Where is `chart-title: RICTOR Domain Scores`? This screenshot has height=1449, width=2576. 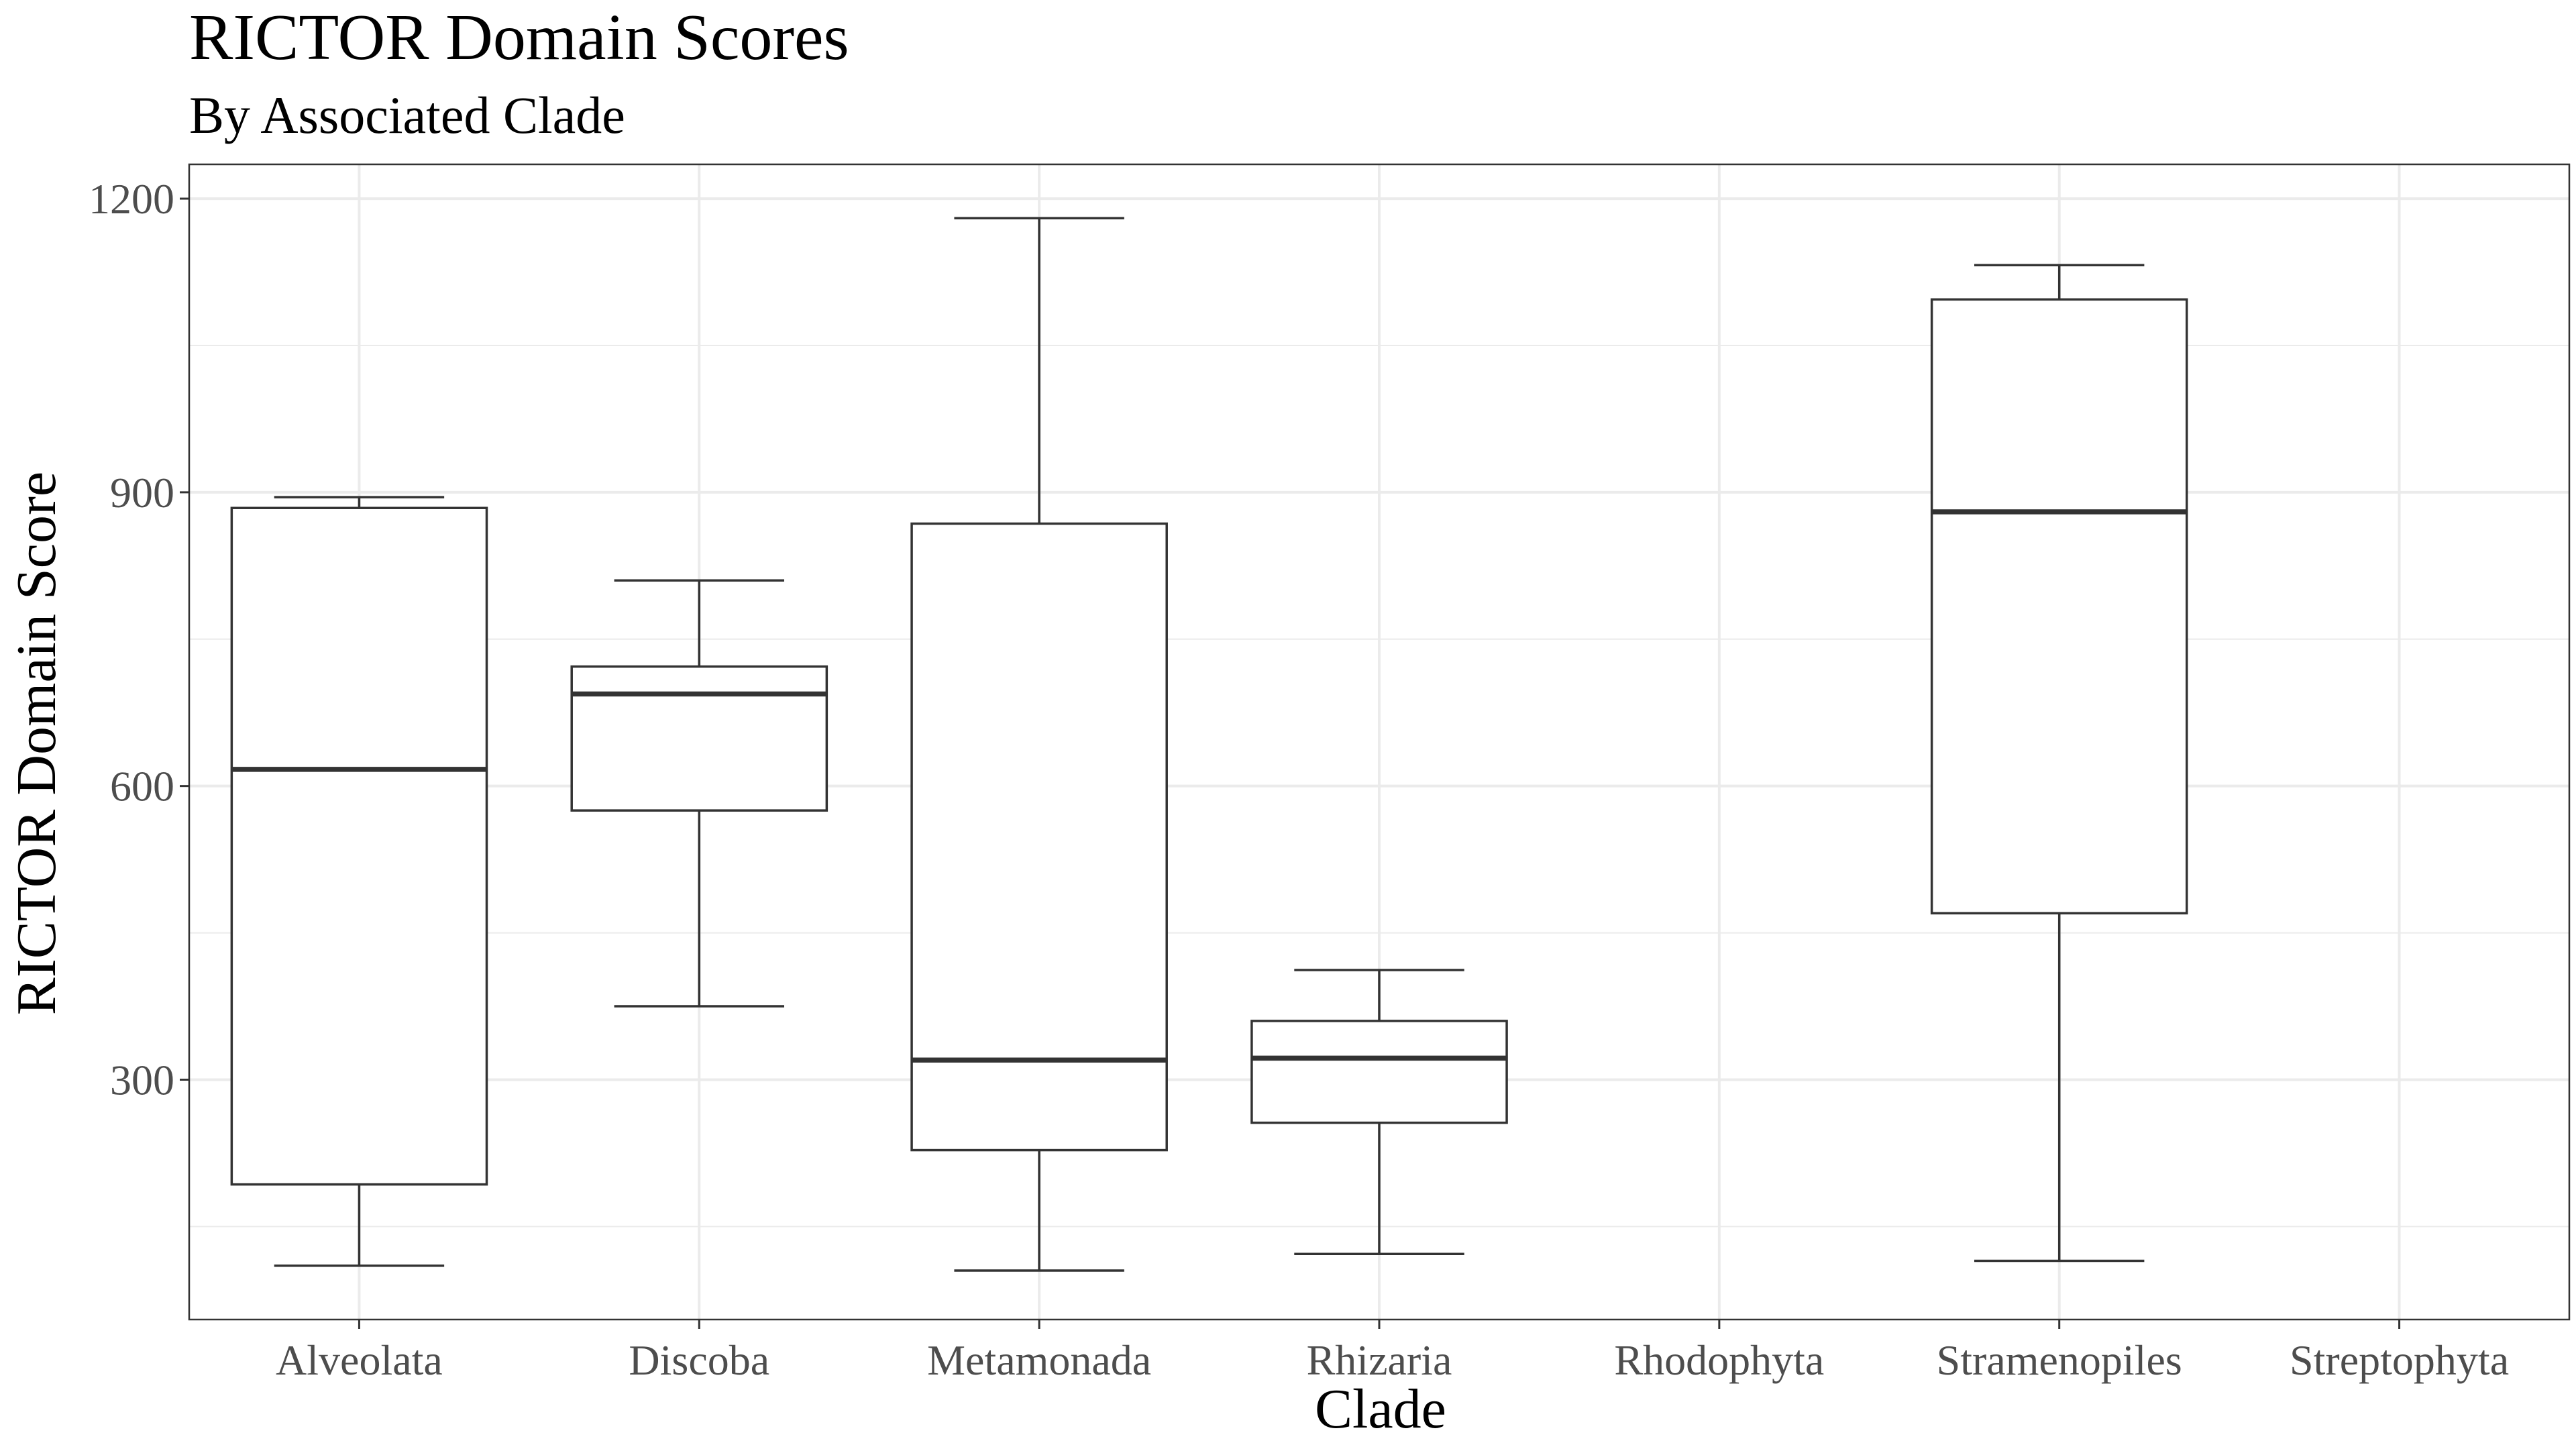 chart-title: RICTOR Domain Scores is located at coordinates (519, 37).